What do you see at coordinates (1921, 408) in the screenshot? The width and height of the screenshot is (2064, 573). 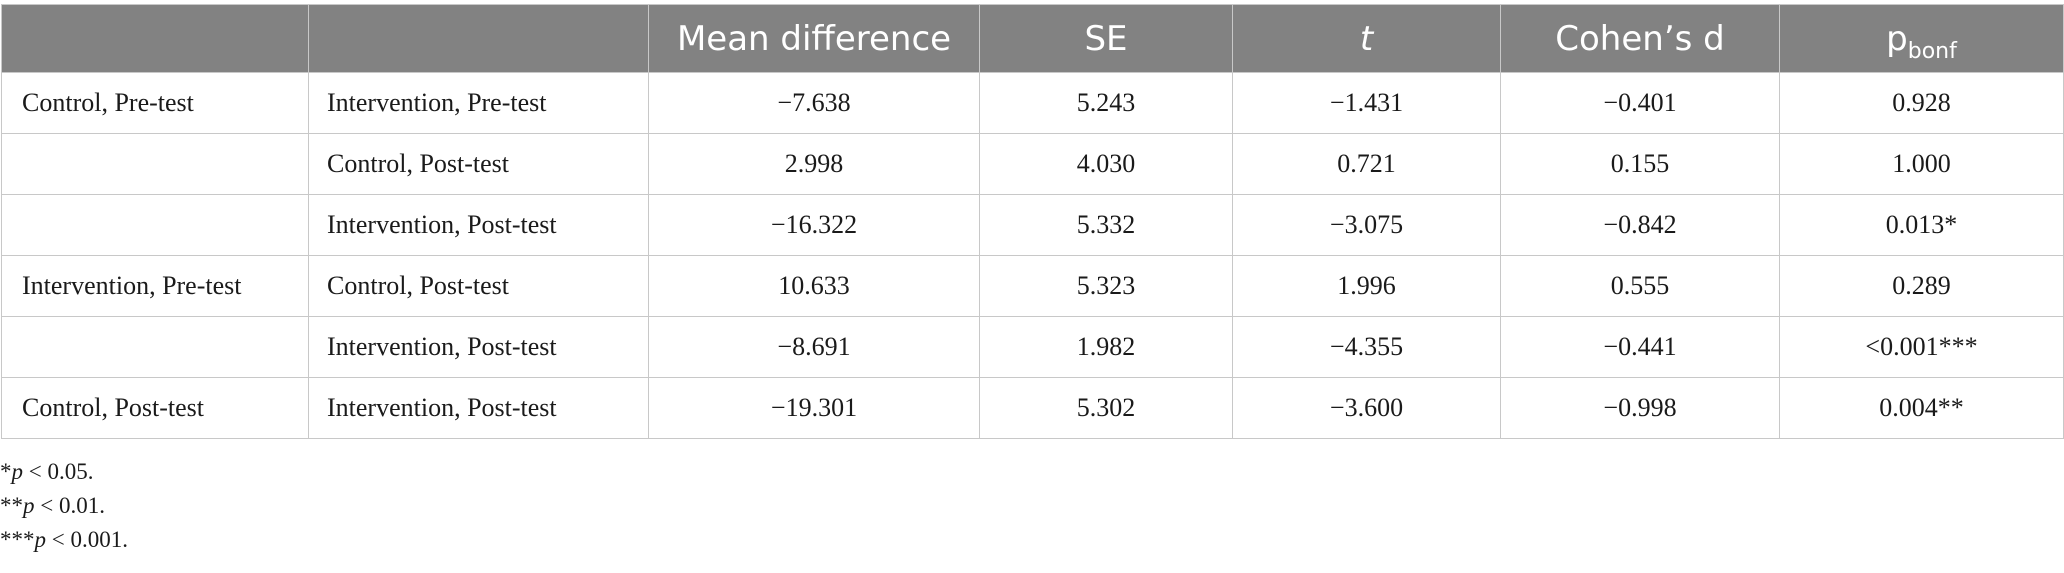 I see `cell-p-bonf: 0.004**` at bounding box center [1921, 408].